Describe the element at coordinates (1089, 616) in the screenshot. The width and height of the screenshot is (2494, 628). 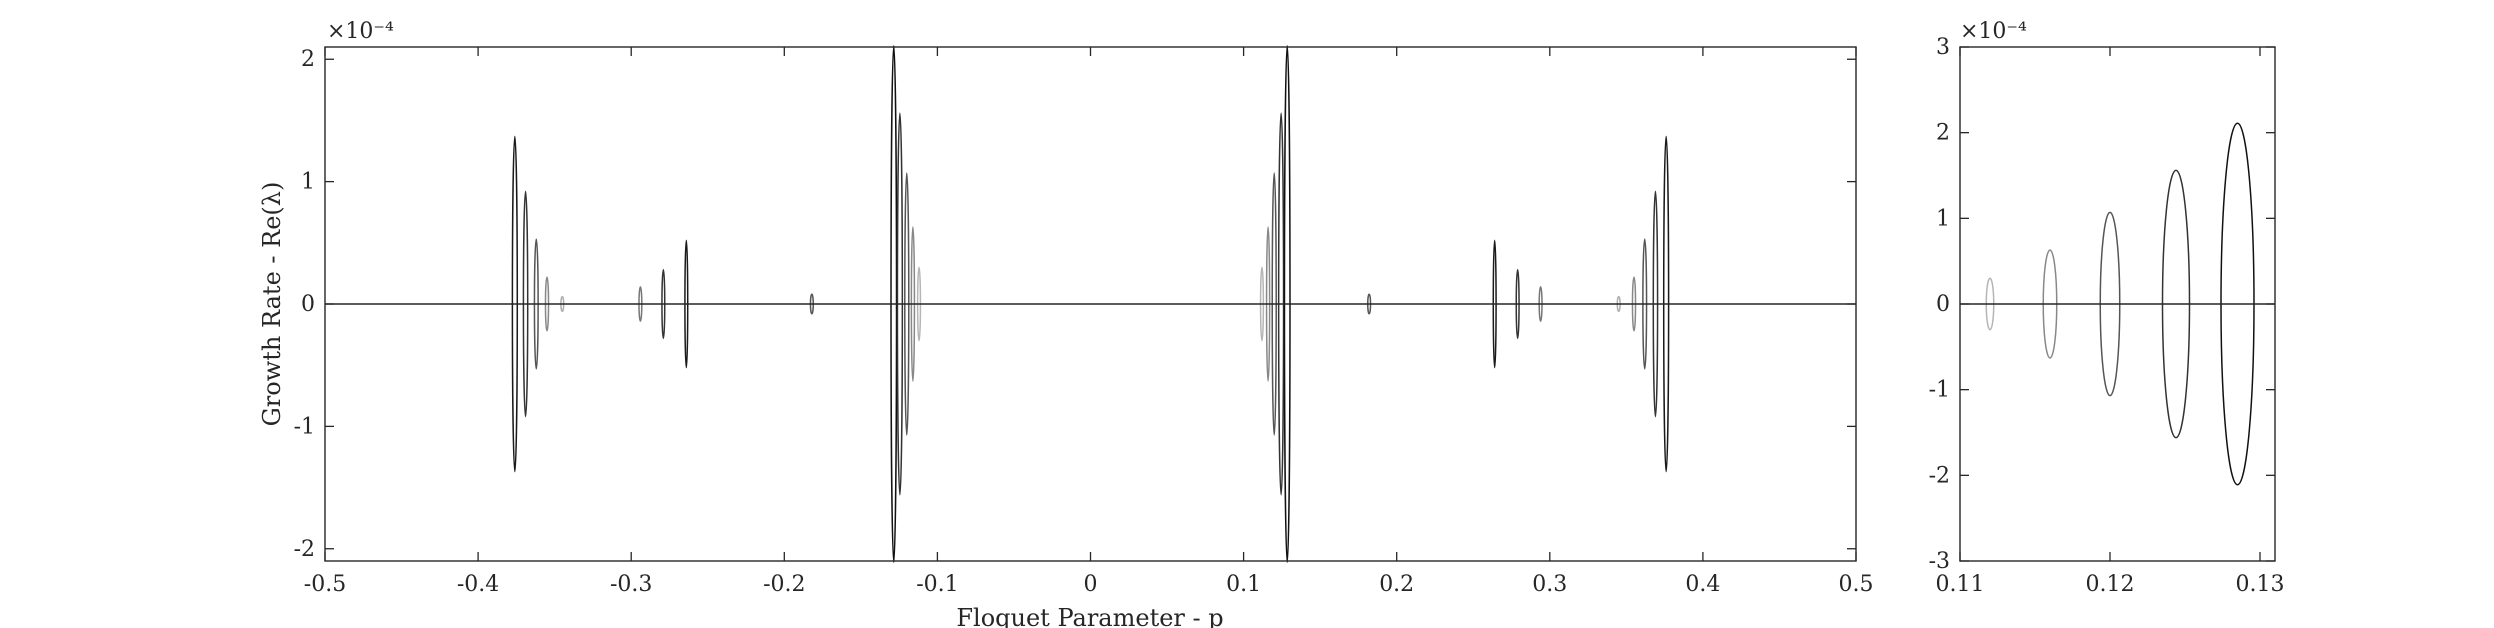
I see `main-x-axis-label: Floquet Parameter - p` at that location.